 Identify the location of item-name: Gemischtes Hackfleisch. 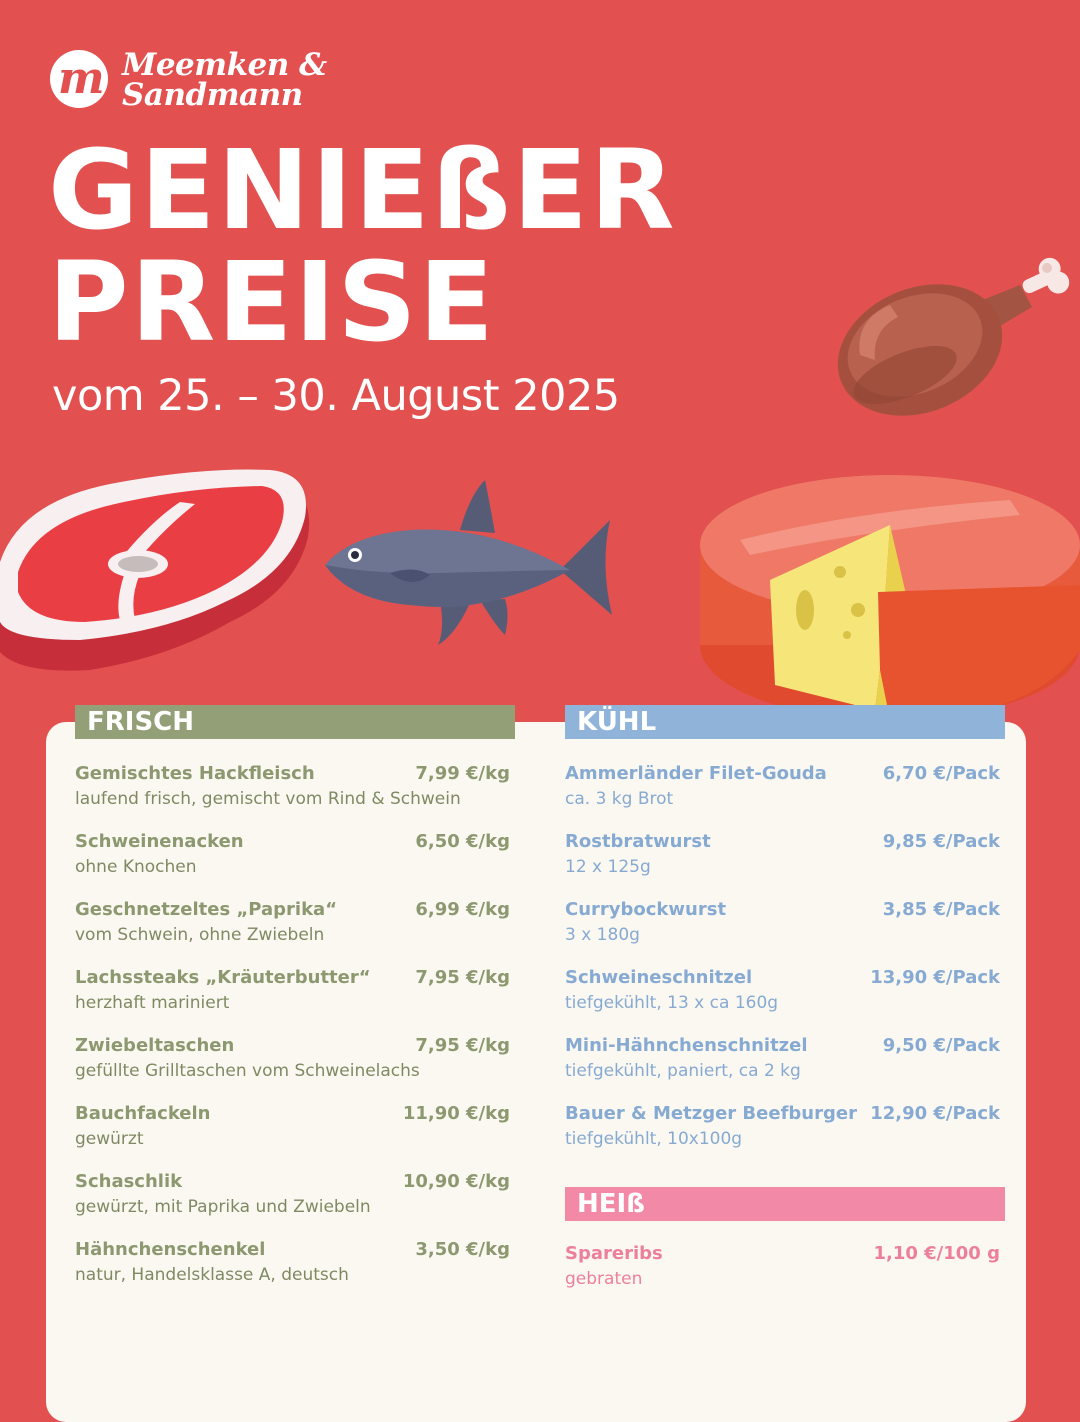
(195, 773).